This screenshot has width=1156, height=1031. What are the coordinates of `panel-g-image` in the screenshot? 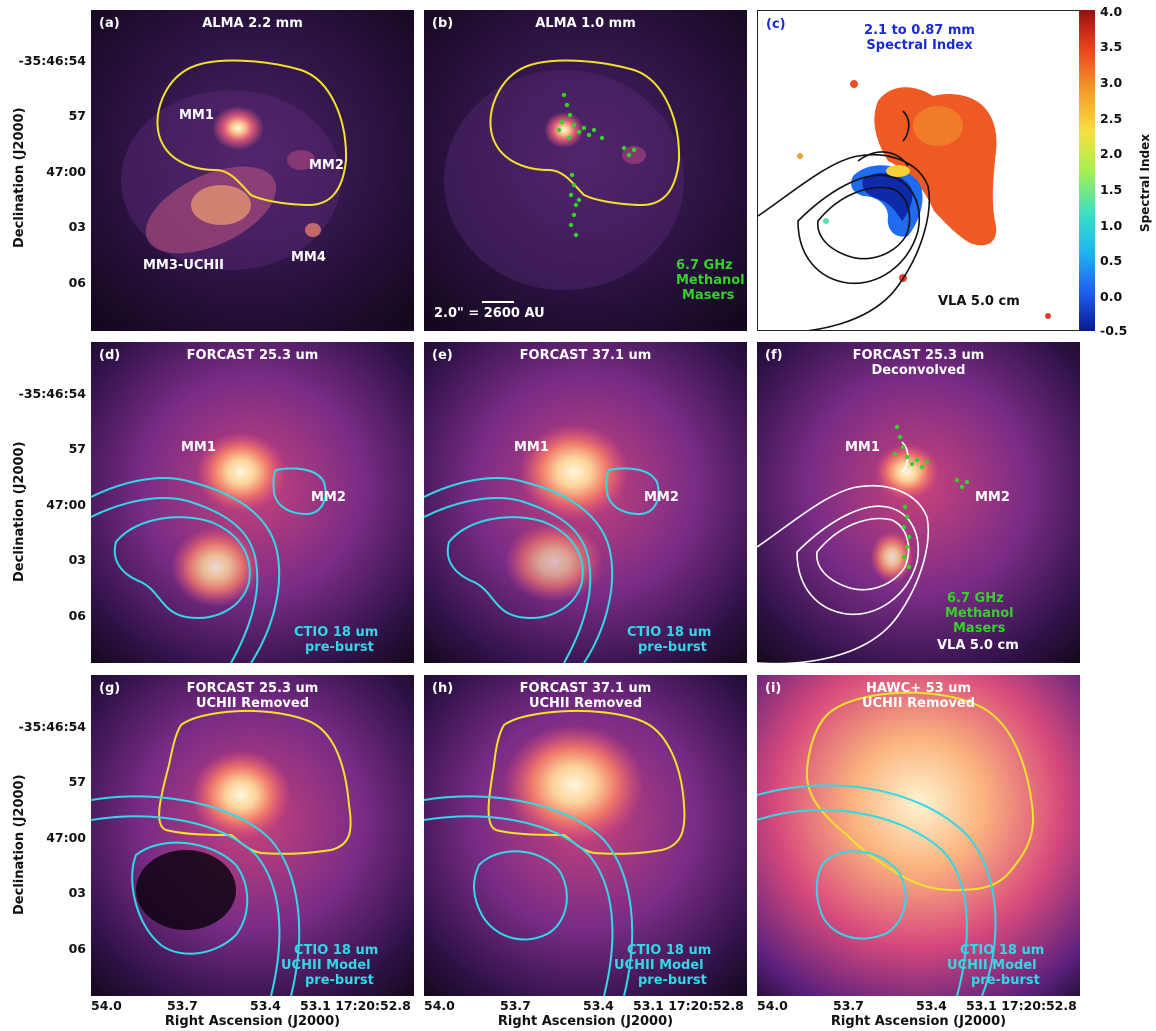 It's located at (252, 835).